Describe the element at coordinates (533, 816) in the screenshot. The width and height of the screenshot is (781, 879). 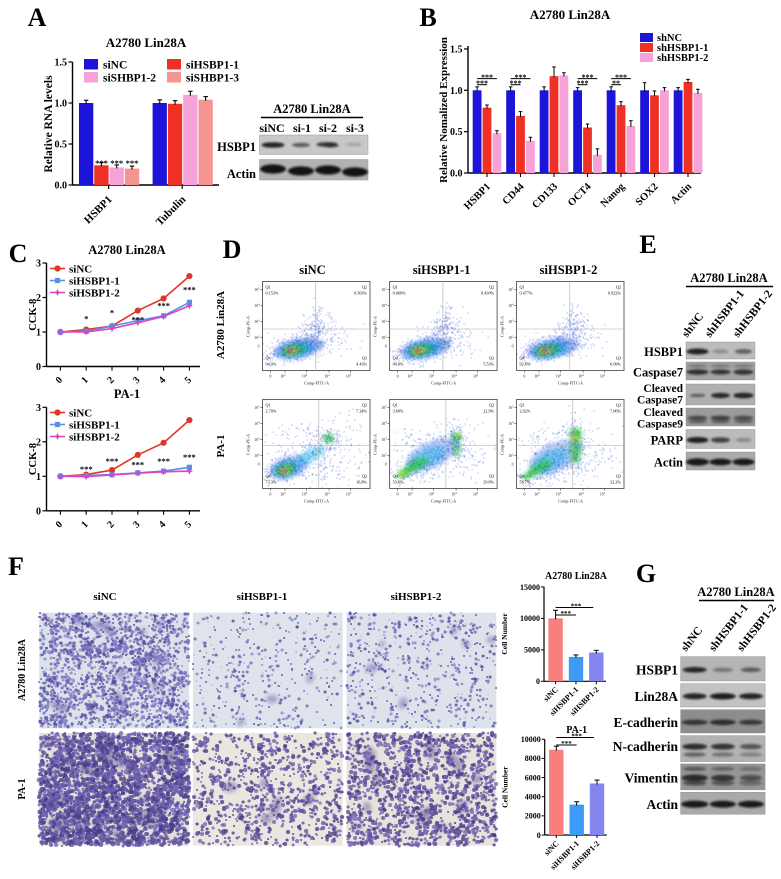
I see `svg-text: 2000` at that location.